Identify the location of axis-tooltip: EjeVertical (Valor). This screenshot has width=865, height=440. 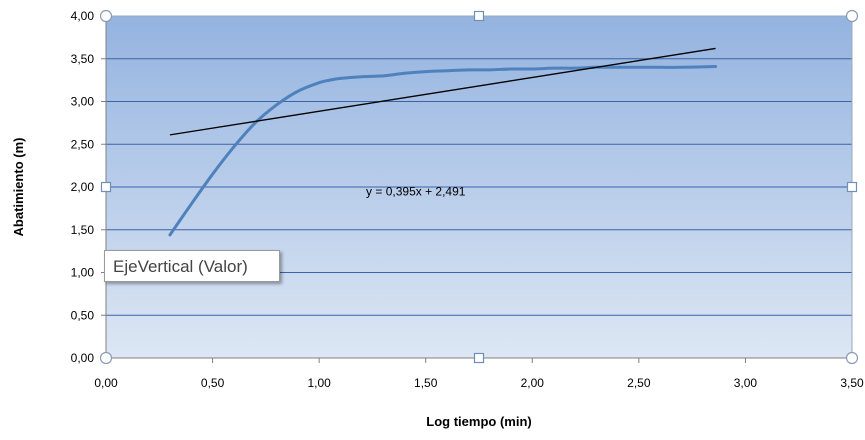
(192, 266).